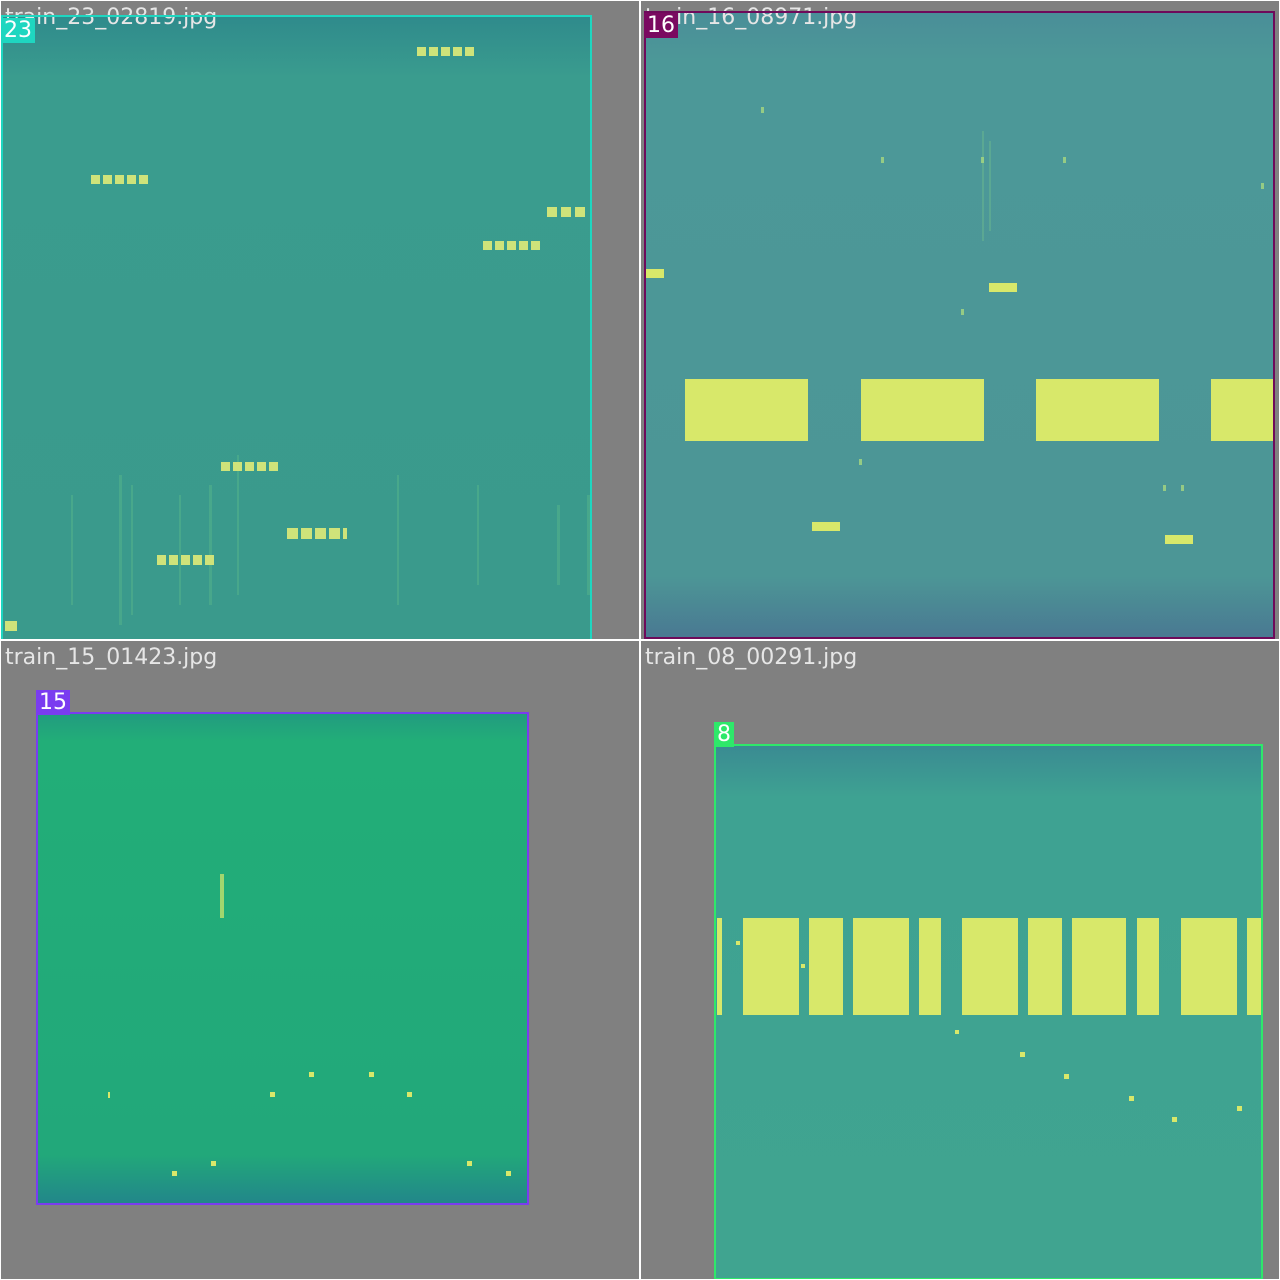 The width and height of the screenshot is (1280, 1280). What do you see at coordinates (751, 17) in the screenshot?
I see `filename-label: train_16_08971.jpg` at bounding box center [751, 17].